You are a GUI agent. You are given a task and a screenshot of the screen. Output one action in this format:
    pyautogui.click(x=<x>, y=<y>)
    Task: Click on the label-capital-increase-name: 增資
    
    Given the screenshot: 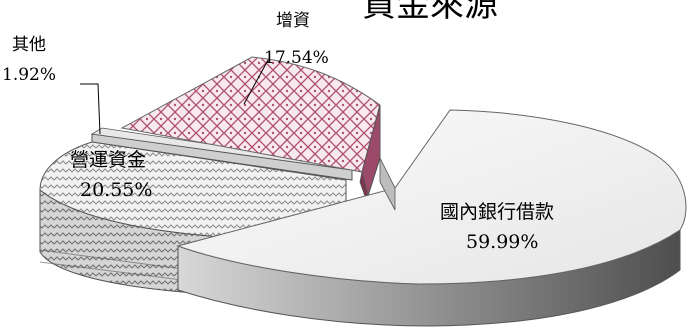 What is the action you would take?
    pyautogui.click(x=293, y=21)
    